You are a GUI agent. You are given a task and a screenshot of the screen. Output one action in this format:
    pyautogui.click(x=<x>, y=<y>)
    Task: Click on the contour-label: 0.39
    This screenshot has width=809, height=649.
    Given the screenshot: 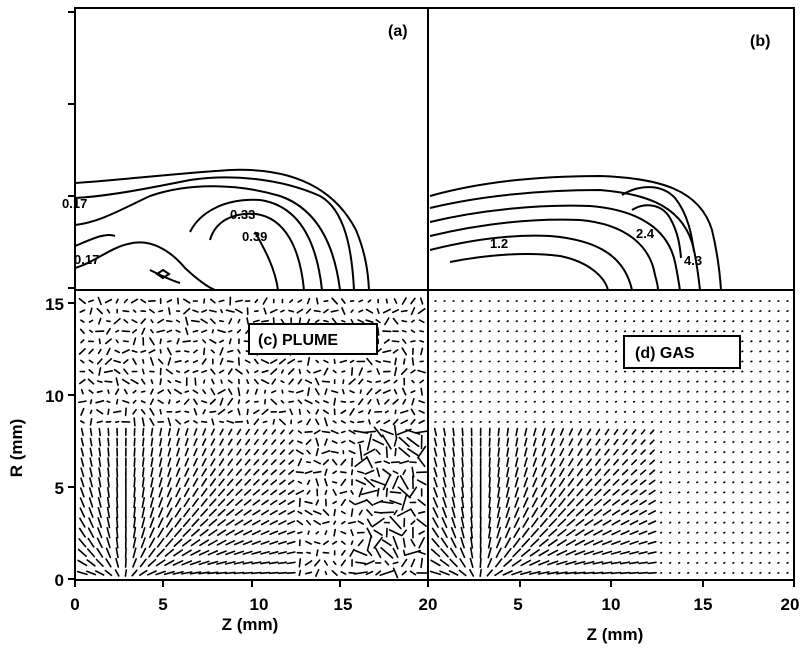 What is the action you would take?
    pyautogui.click(x=254, y=236)
    